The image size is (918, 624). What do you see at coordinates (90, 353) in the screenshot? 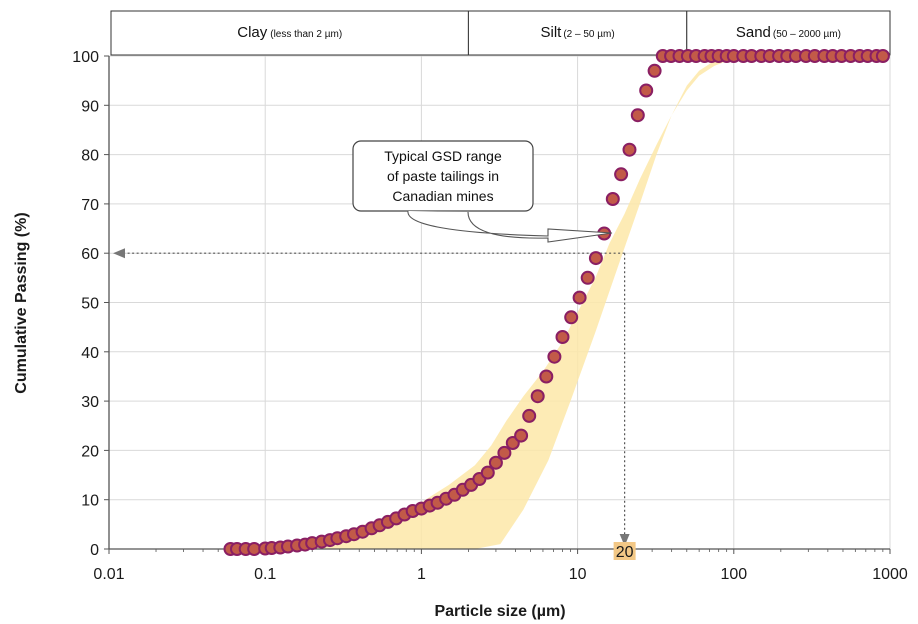
I see `y-tick-label: 40` at bounding box center [90, 353].